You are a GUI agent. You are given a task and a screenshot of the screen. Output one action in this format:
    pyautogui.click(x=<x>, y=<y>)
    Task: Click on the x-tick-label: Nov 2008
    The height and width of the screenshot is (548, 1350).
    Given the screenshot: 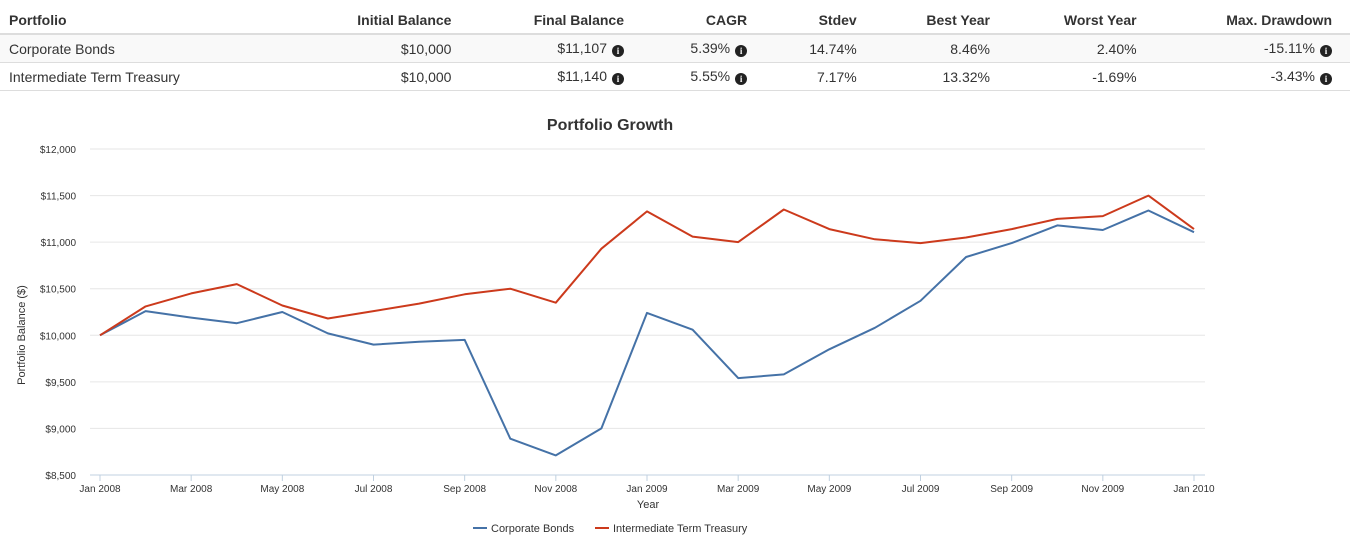 What is the action you would take?
    pyautogui.click(x=555, y=489)
    